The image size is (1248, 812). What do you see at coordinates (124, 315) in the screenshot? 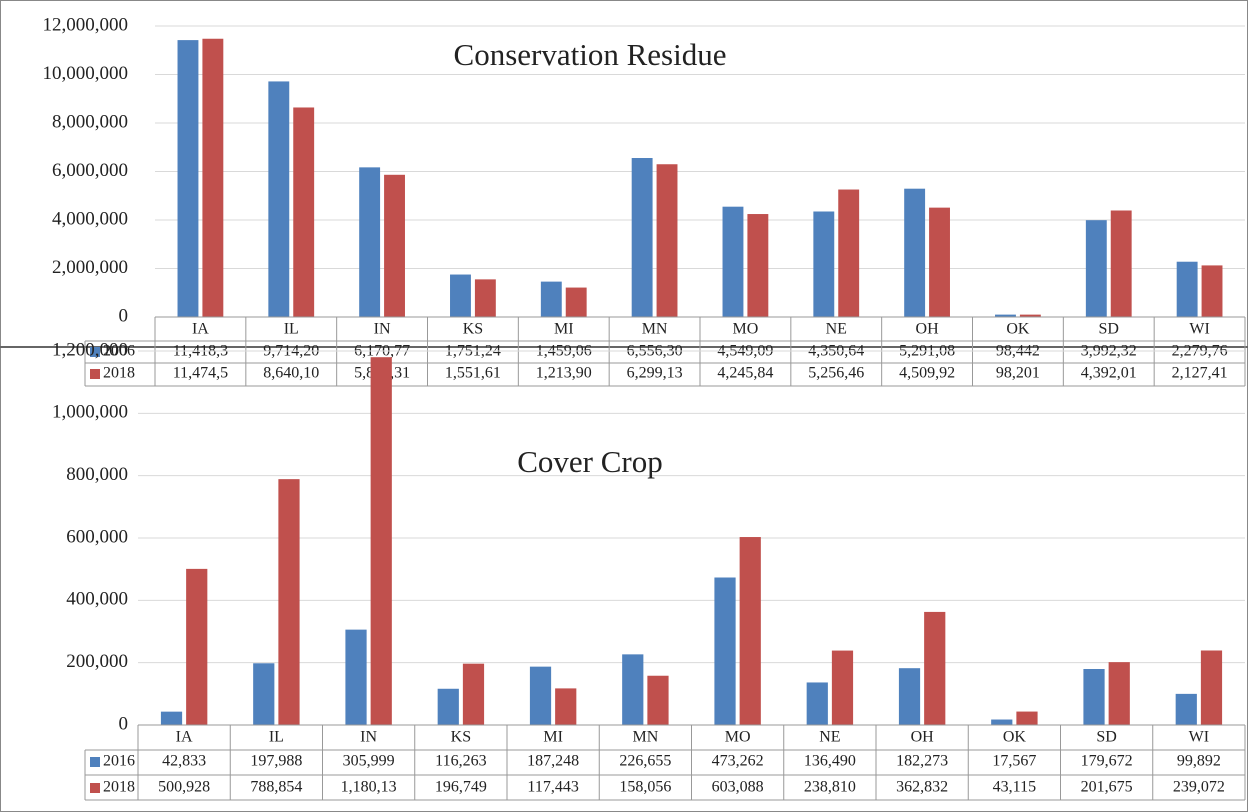
I see `y-tick-label: 0` at bounding box center [124, 315].